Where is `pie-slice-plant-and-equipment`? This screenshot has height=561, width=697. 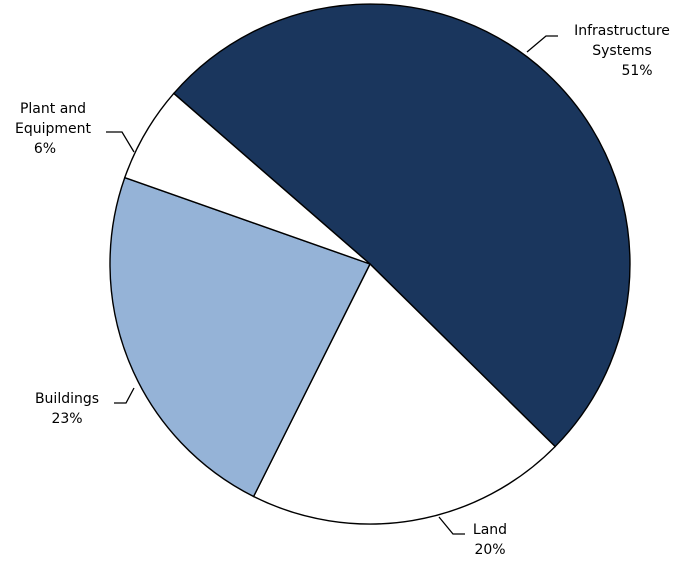 pie-slice-plant-and-equipment is located at coordinates (247, 178).